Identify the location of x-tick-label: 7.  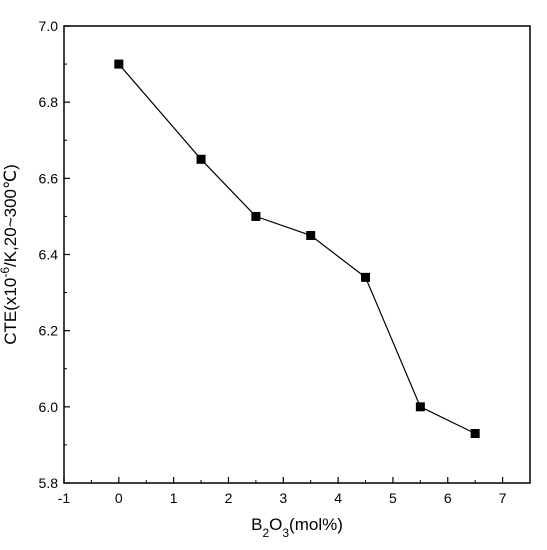
(503, 498).